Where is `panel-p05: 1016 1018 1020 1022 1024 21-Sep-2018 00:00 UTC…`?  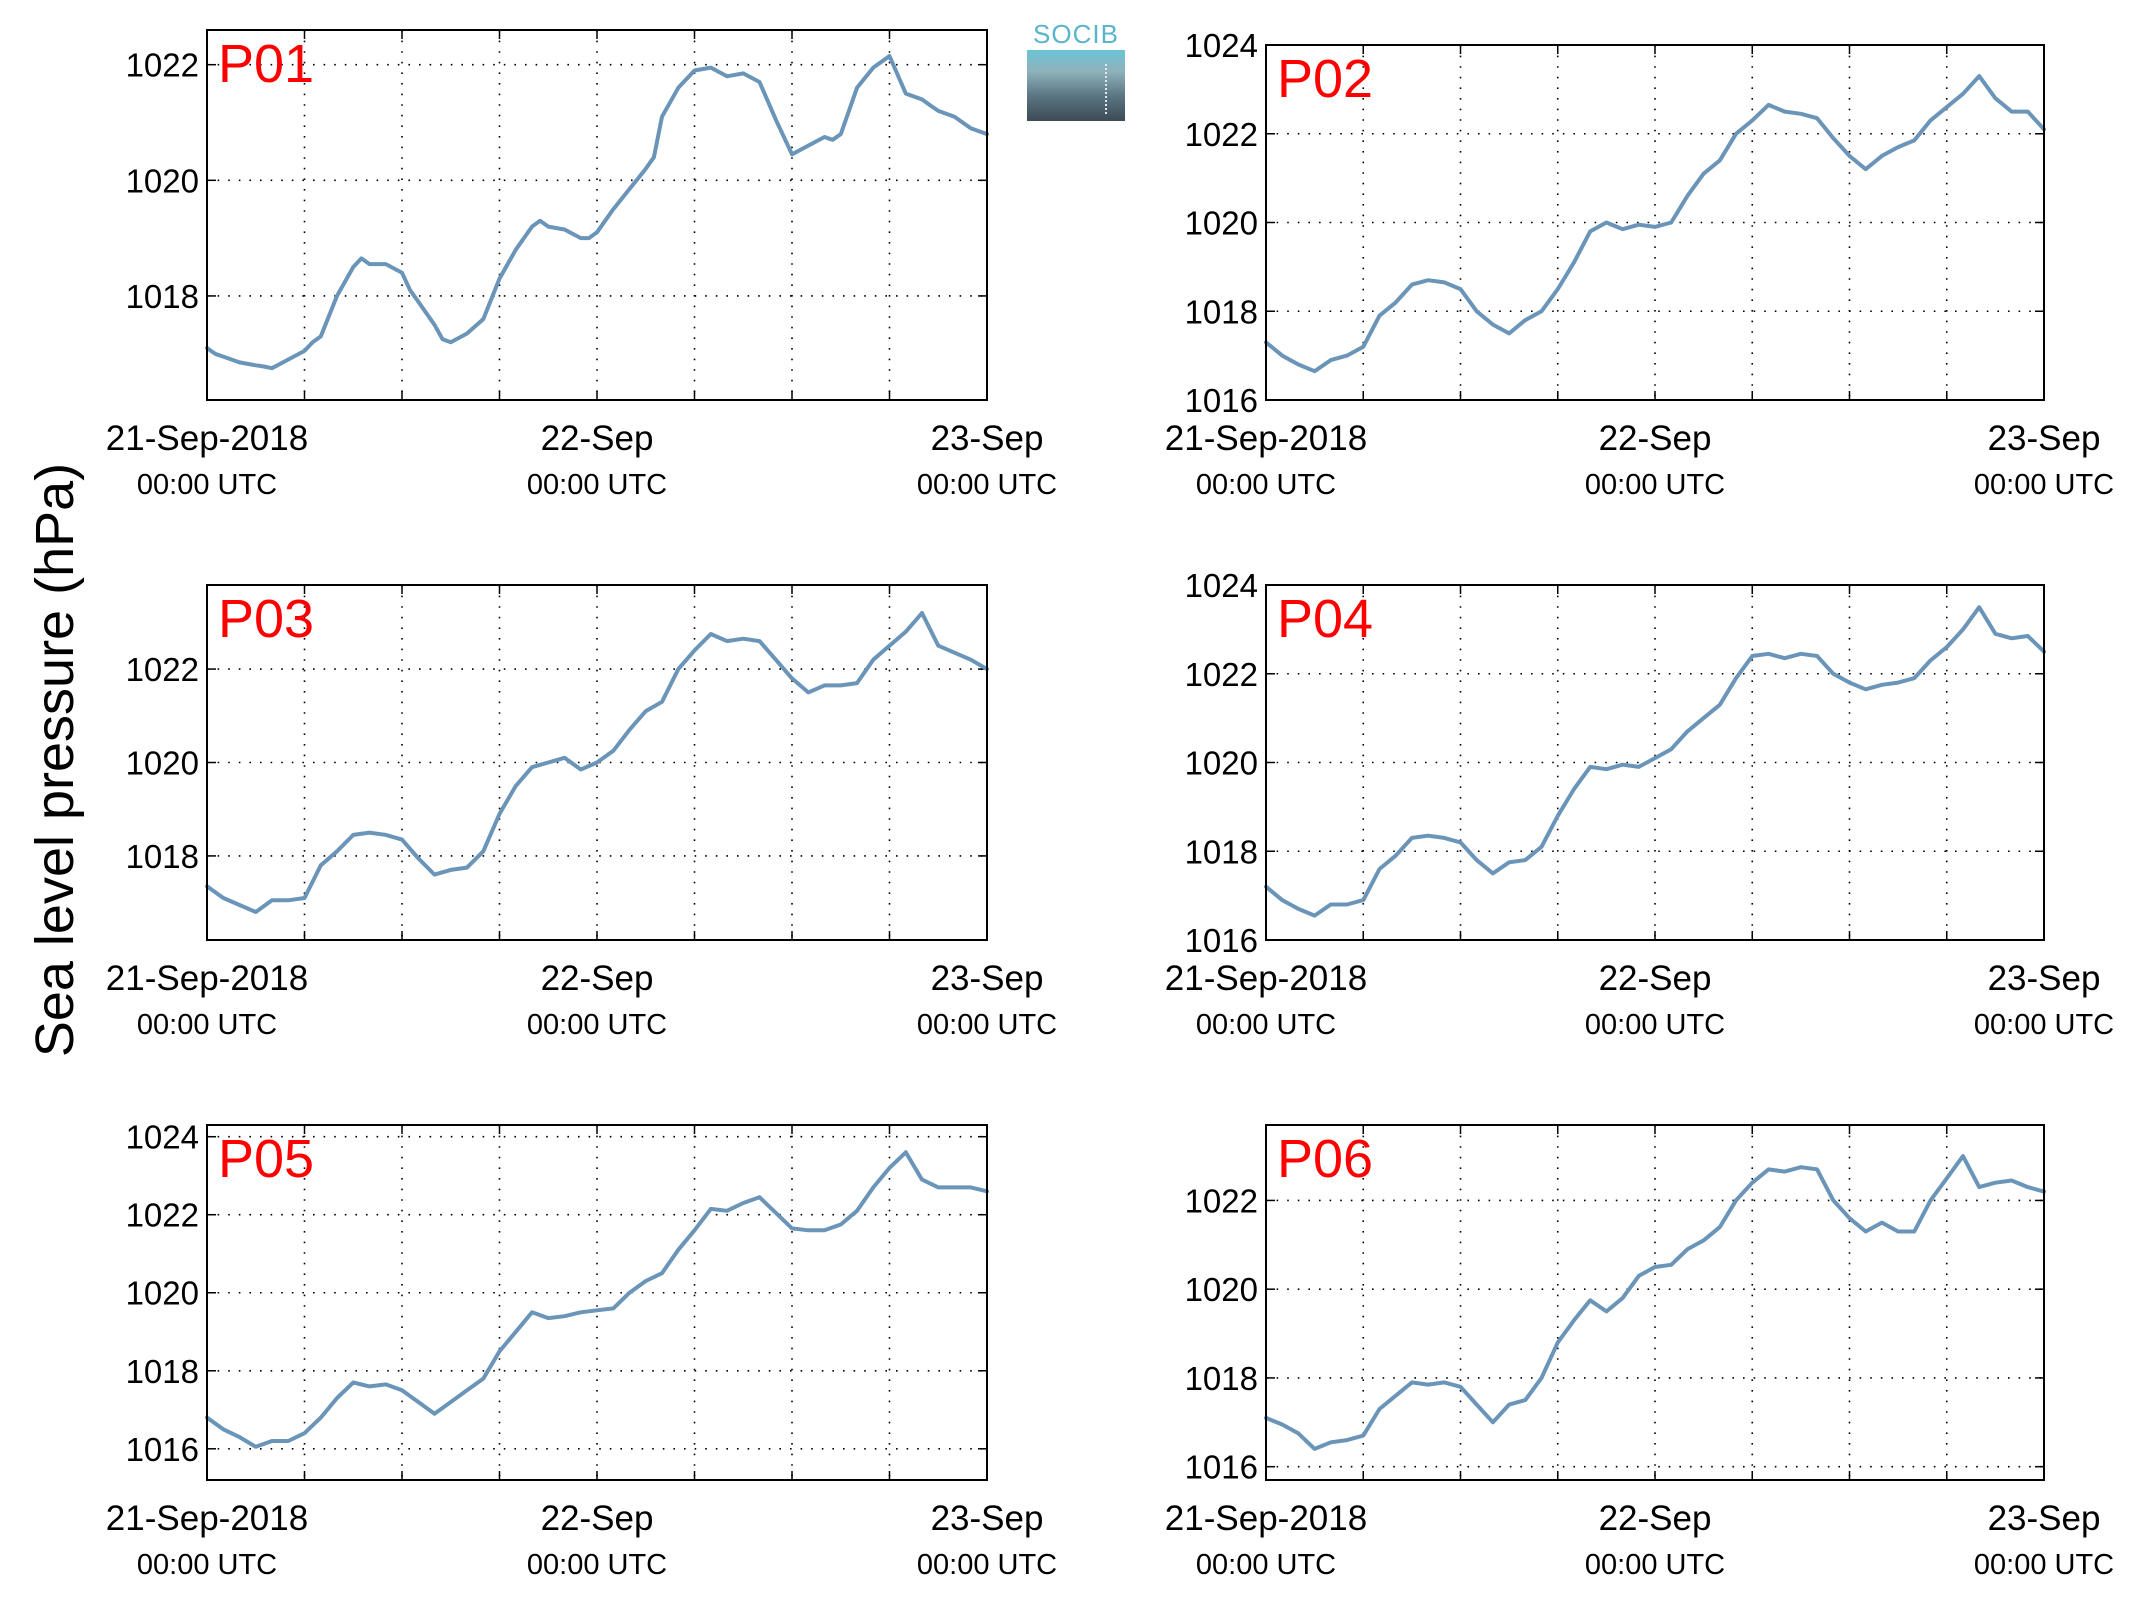 panel-p05: 1016 1018 1020 1022 1024 21-Sep-2018 00:00 UTC… is located at coordinates (581, 1350).